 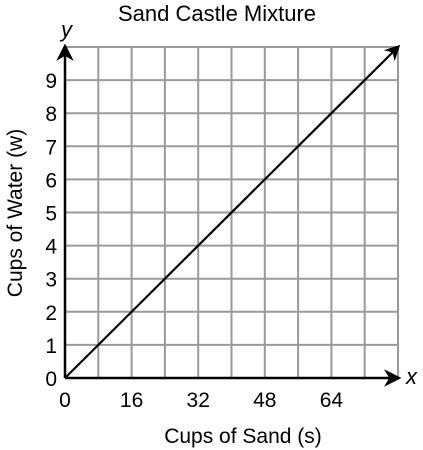 I want to click on y-tick-label: 0, so click(x=51, y=379).